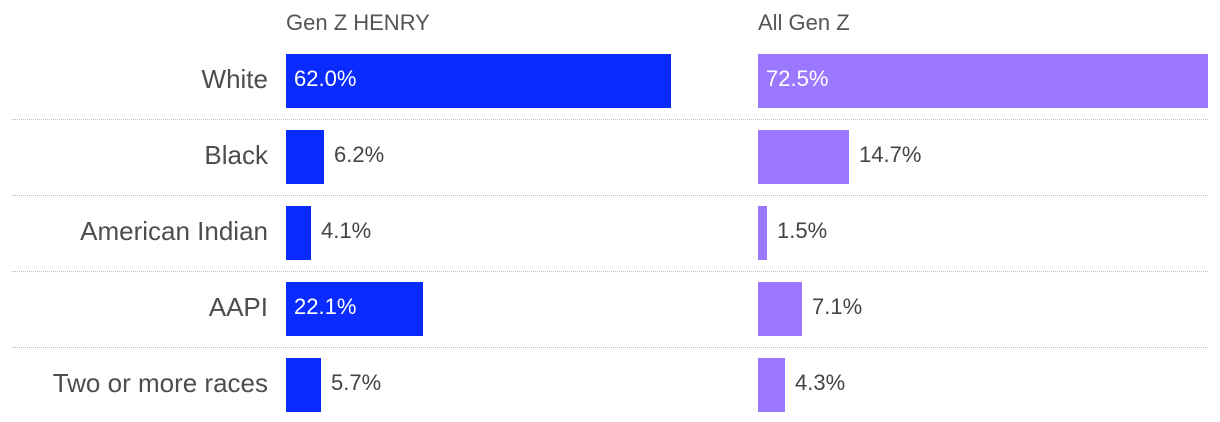 This screenshot has width=1220, height=422. What do you see at coordinates (820, 382) in the screenshot?
I see `data-label: 4.3%` at bounding box center [820, 382].